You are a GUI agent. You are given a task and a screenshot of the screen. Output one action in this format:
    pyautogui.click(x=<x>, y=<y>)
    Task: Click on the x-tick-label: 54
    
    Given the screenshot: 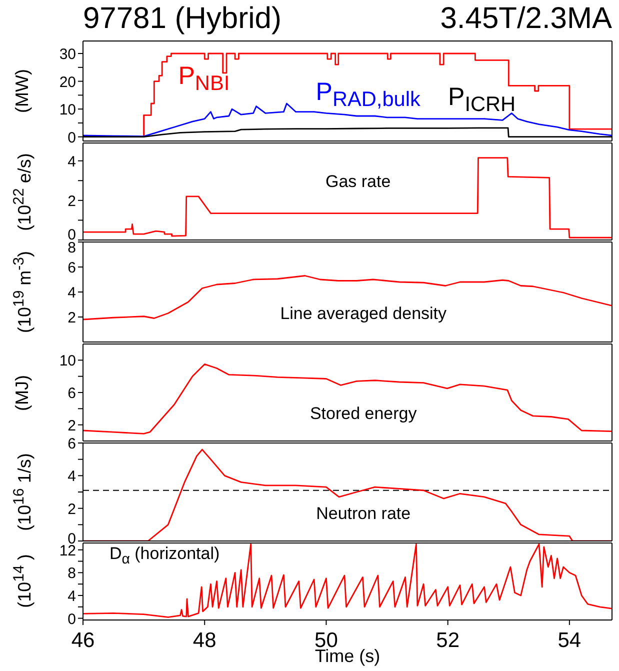 What is the action you would take?
    pyautogui.click(x=570, y=640)
    